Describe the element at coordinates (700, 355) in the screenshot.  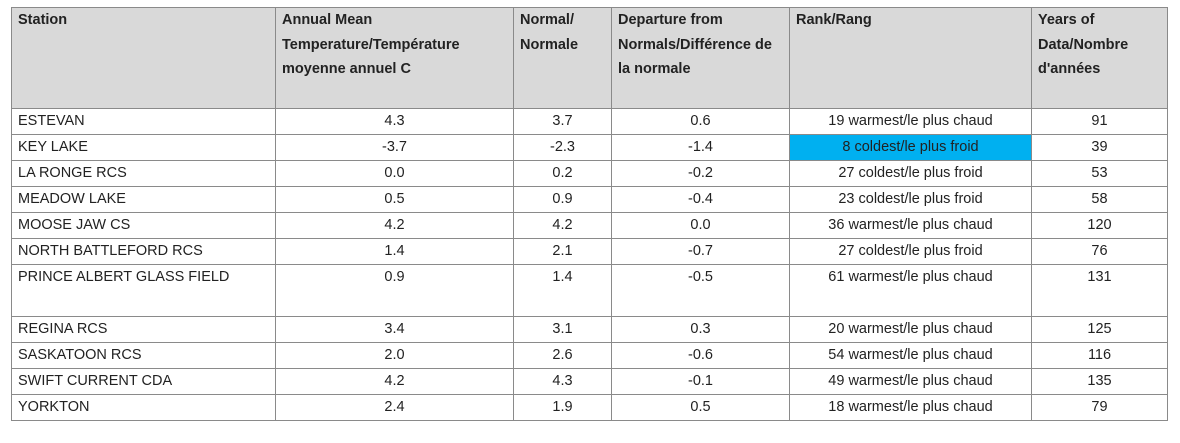
I see `departure-cell: -0.6` at that location.